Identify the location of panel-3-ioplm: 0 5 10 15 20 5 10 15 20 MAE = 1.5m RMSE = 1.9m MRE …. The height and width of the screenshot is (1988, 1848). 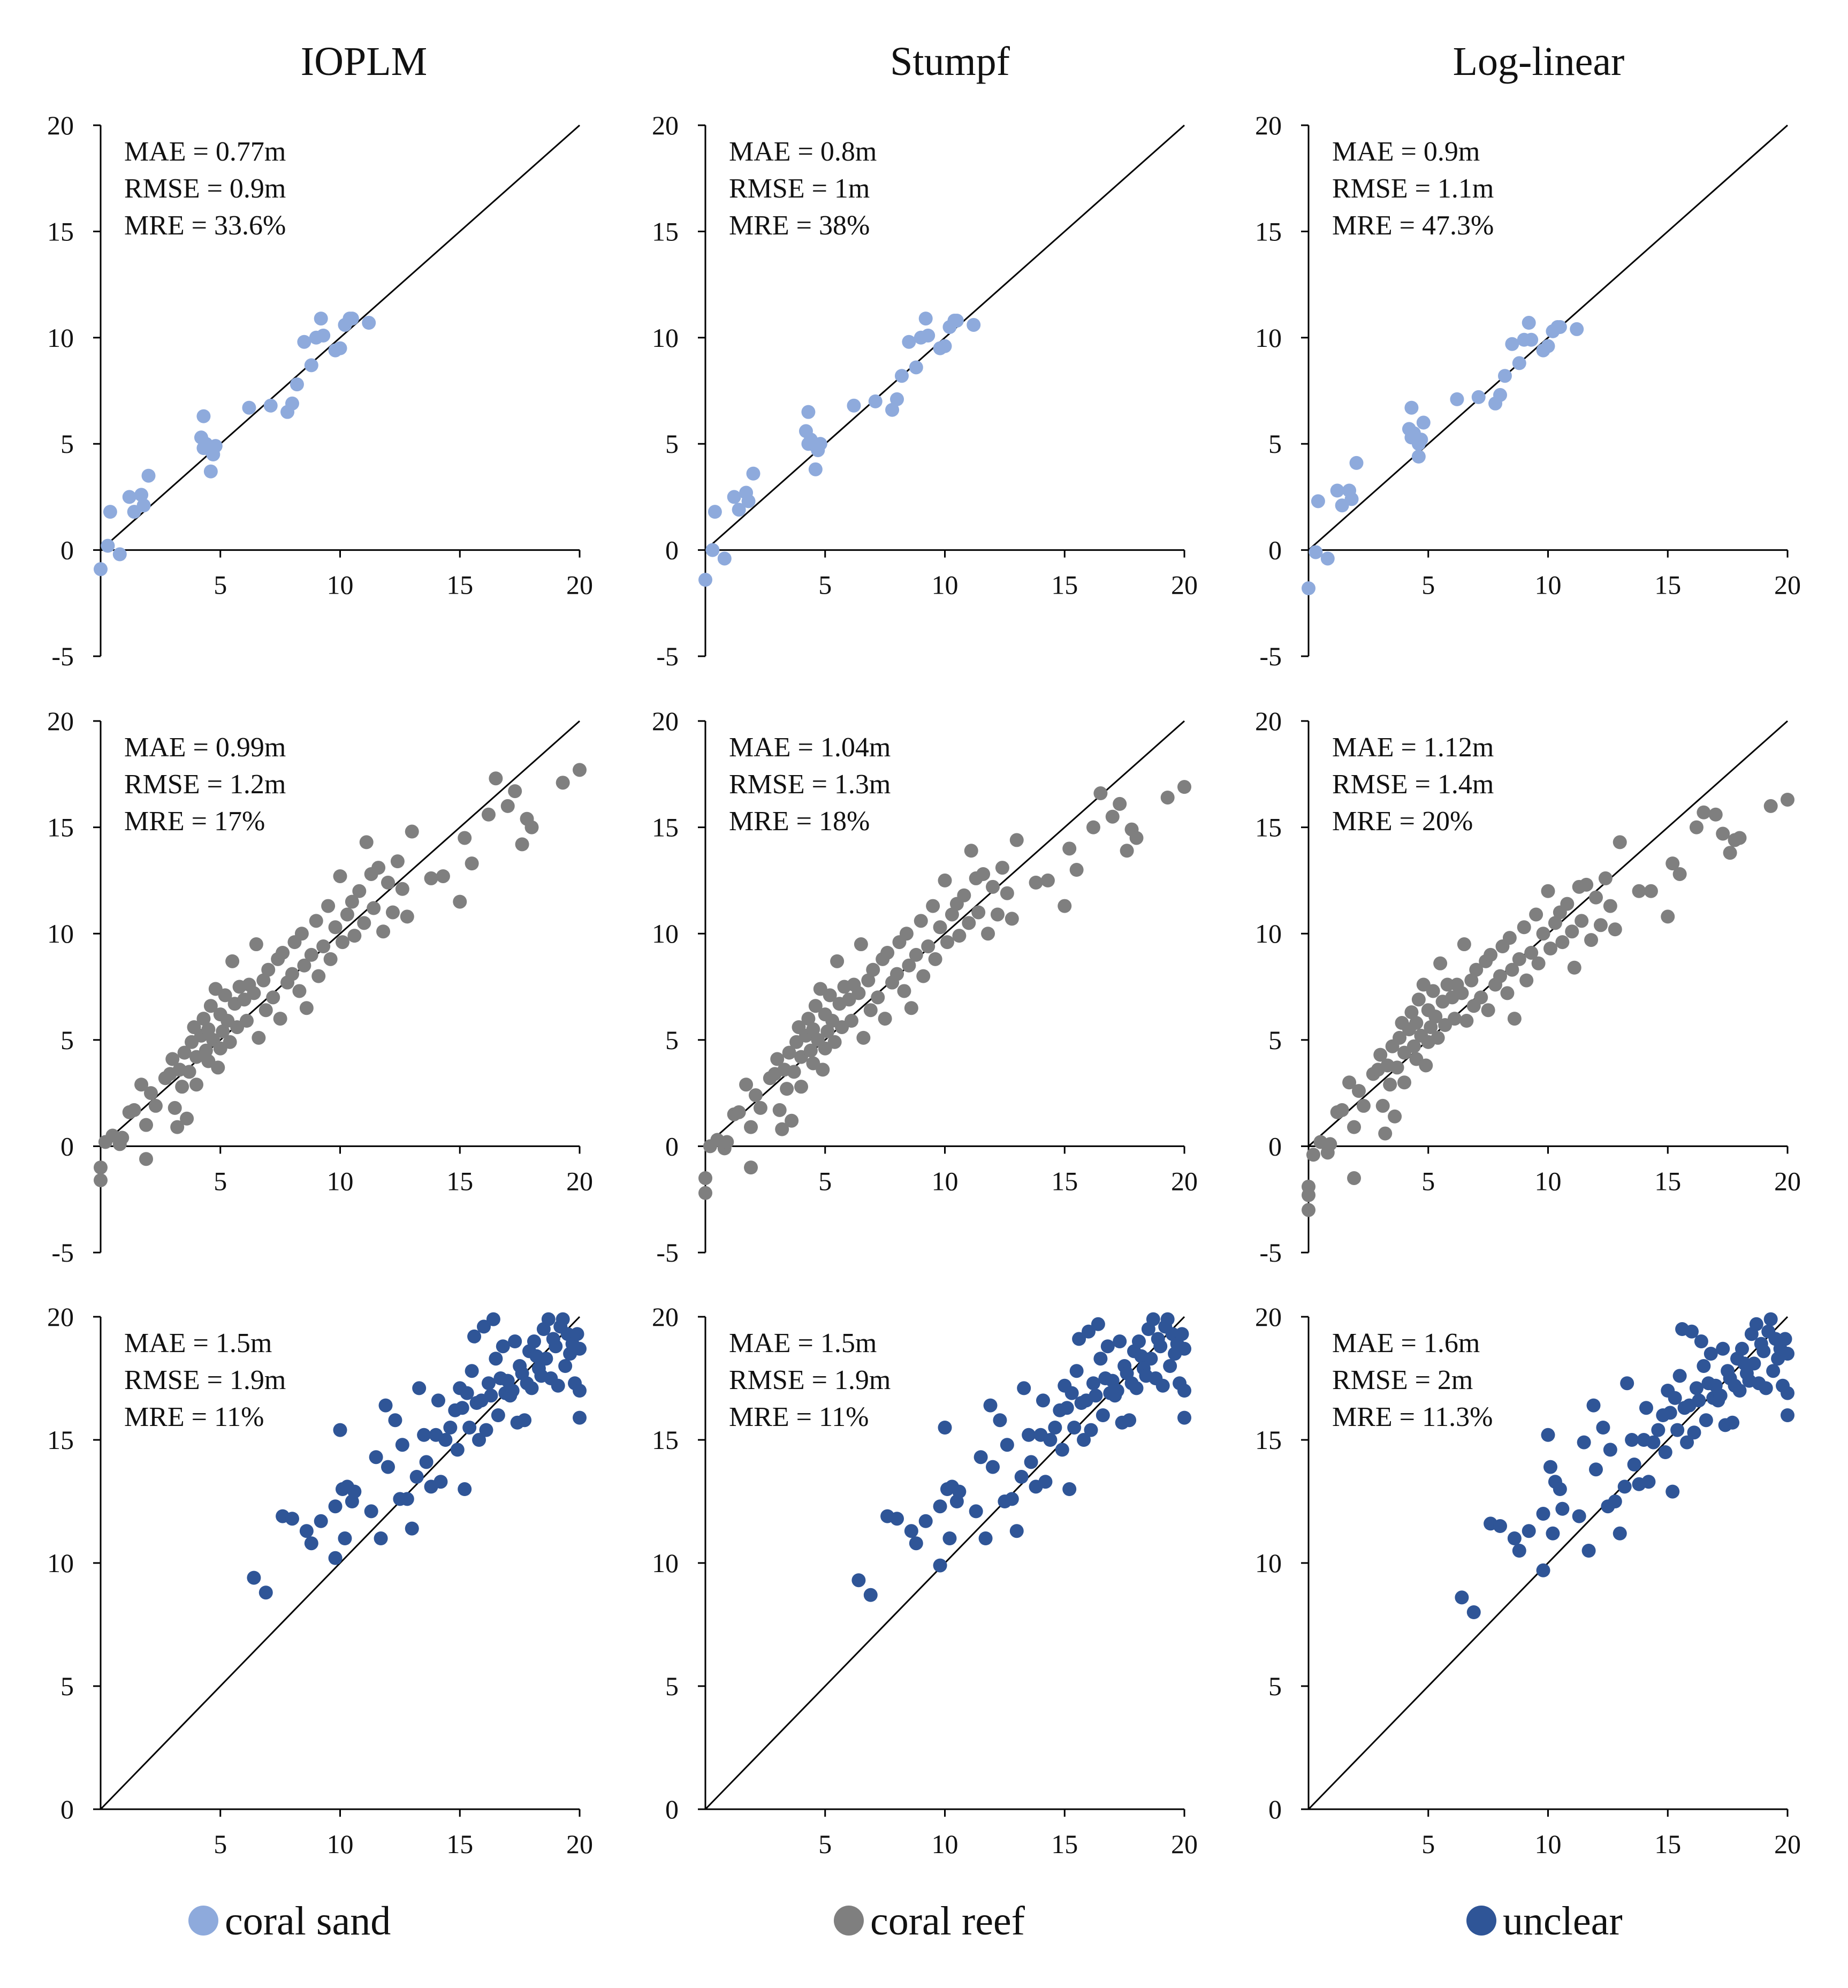
(320, 1580).